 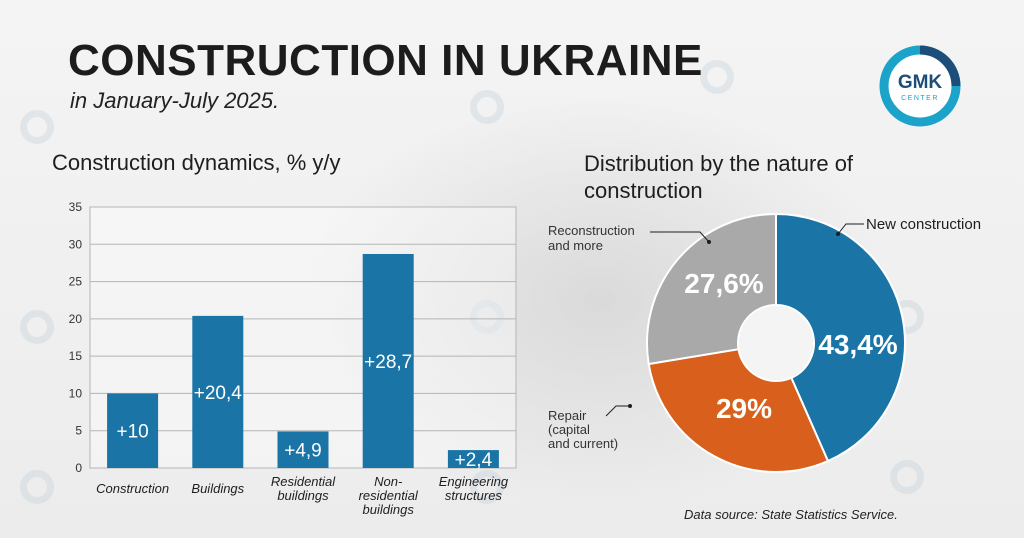 I want to click on slice-name-label: Reconstruction and more, so click(x=591, y=238).